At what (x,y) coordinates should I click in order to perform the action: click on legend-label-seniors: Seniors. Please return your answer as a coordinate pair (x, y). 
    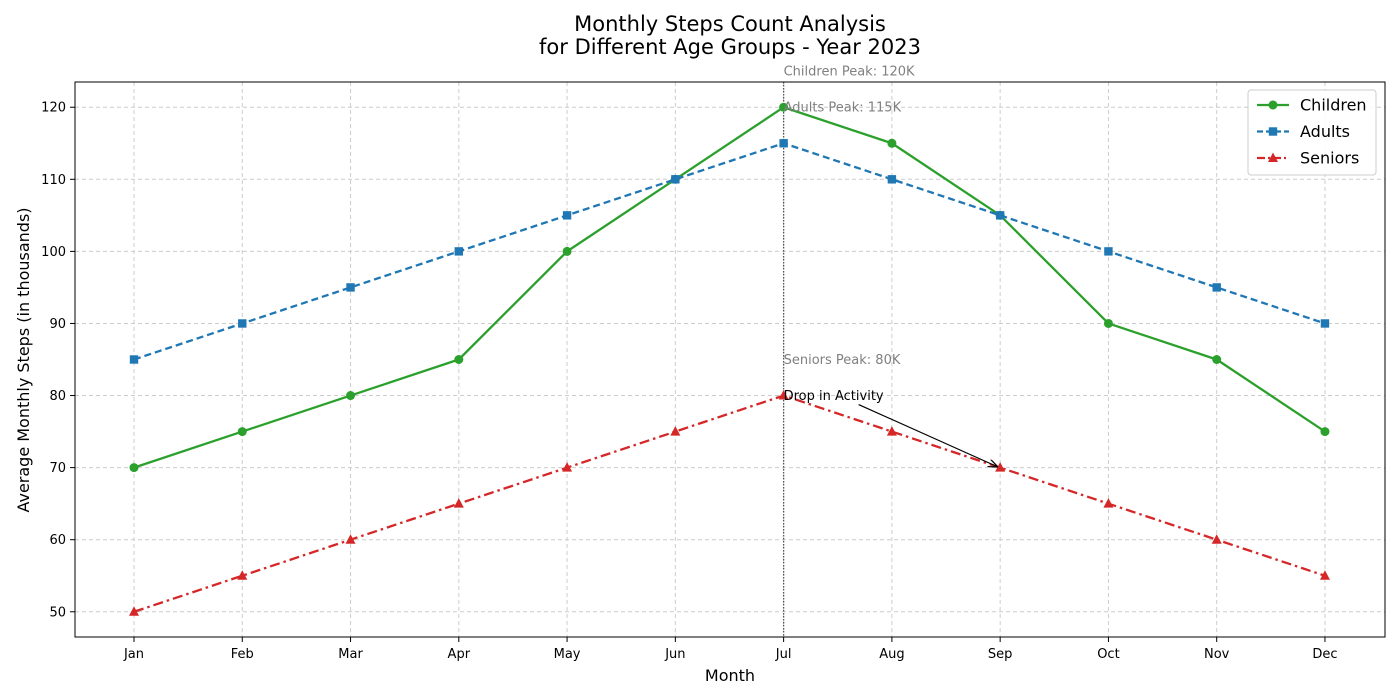
    Looking at the image, I should click on (1329, 158).